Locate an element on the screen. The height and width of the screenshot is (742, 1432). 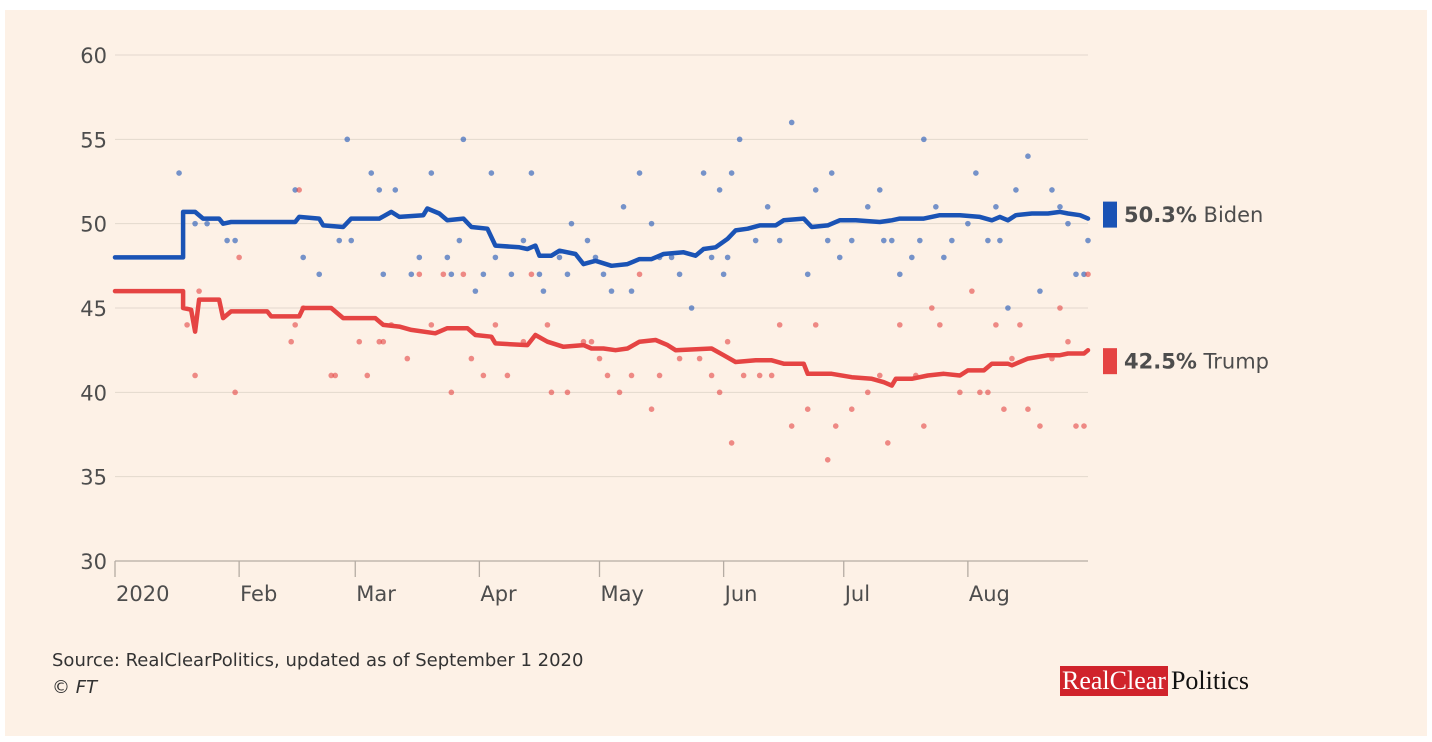
copyright-note: © FT is located at coordinates (75, 687).